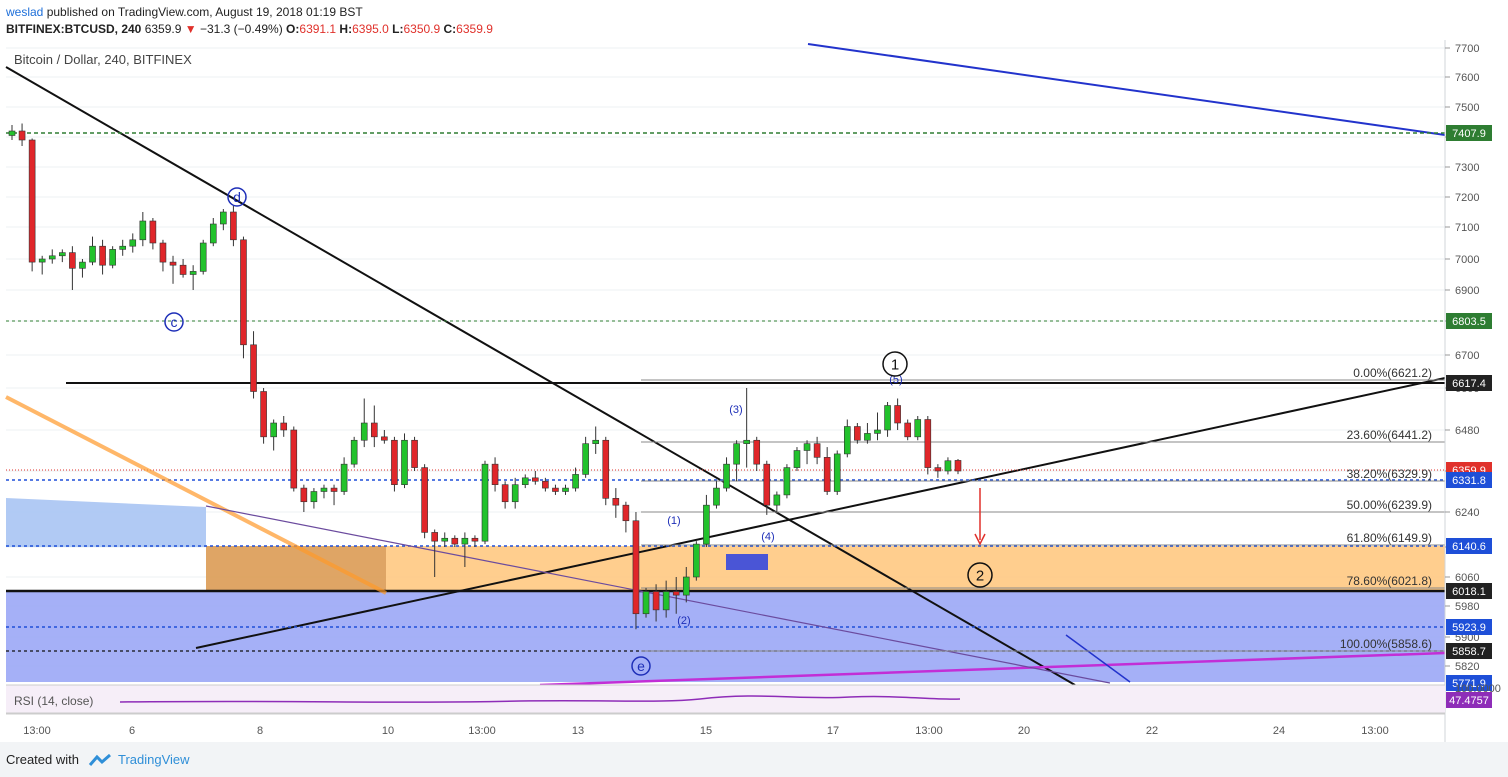 The width and height of the screenshot is (1508, 777). I want to click on time-tick-11: 24, so click(1279, 731).